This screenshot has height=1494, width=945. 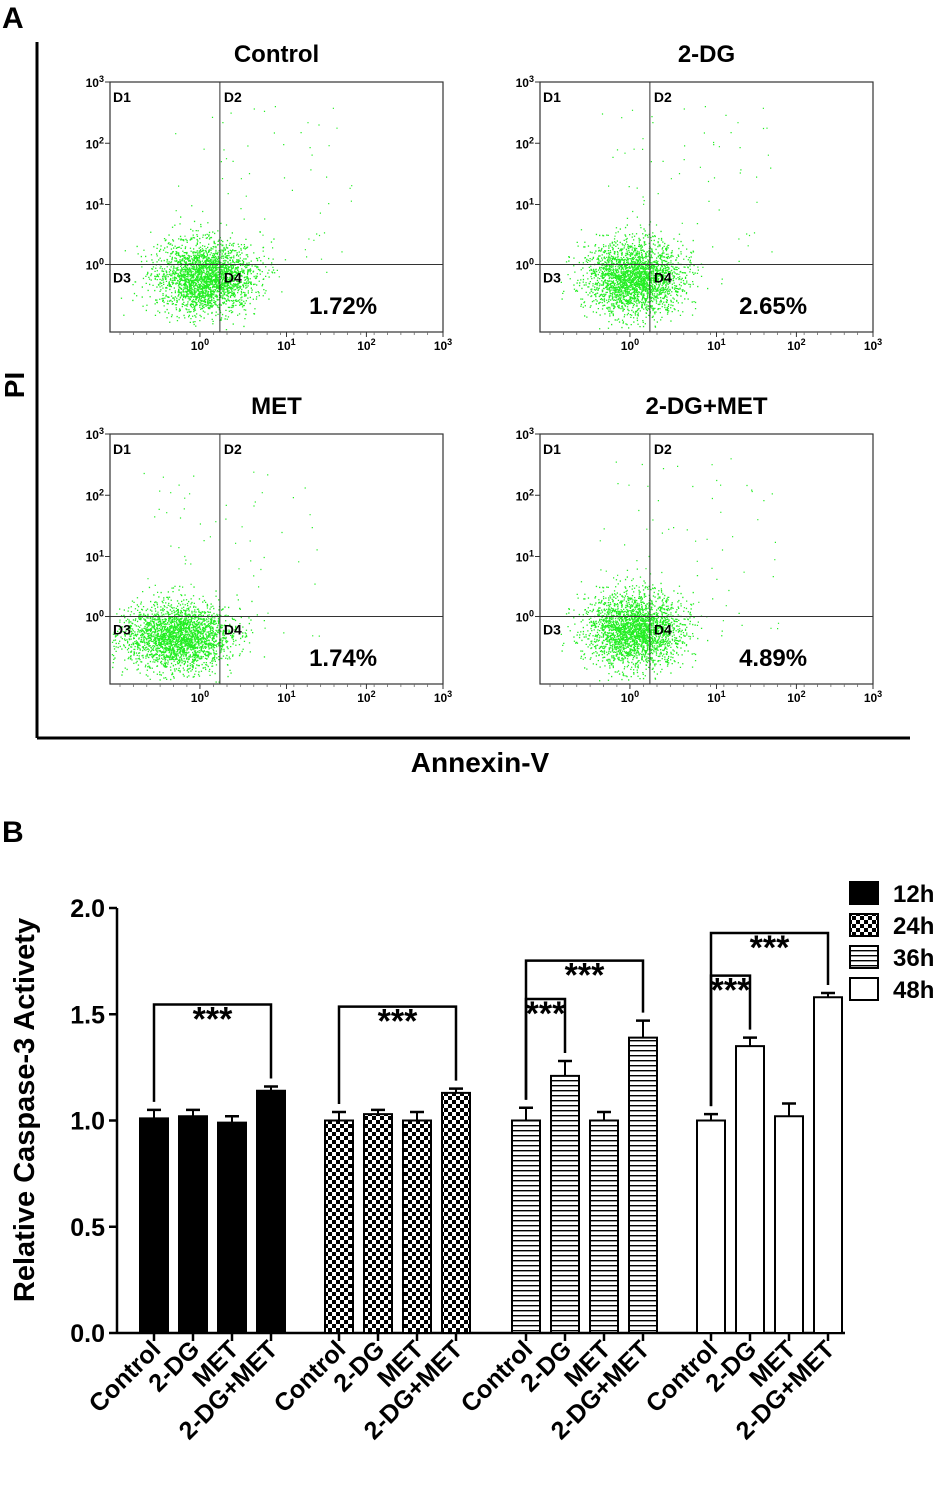 I want to click on y-tick-label: 0.5, so click(x=87, y=1228).